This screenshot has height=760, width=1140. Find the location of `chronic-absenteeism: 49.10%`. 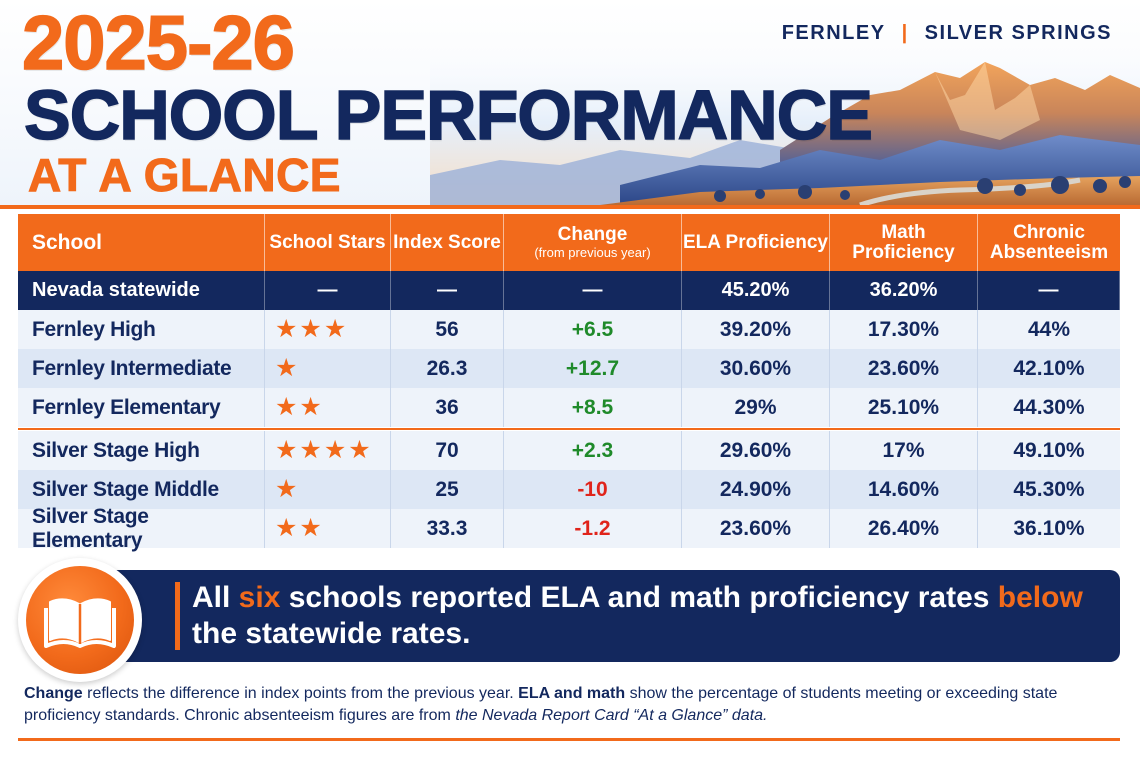

chronic-absenteeism: 49.10% is located at coordinates (1049, 450).